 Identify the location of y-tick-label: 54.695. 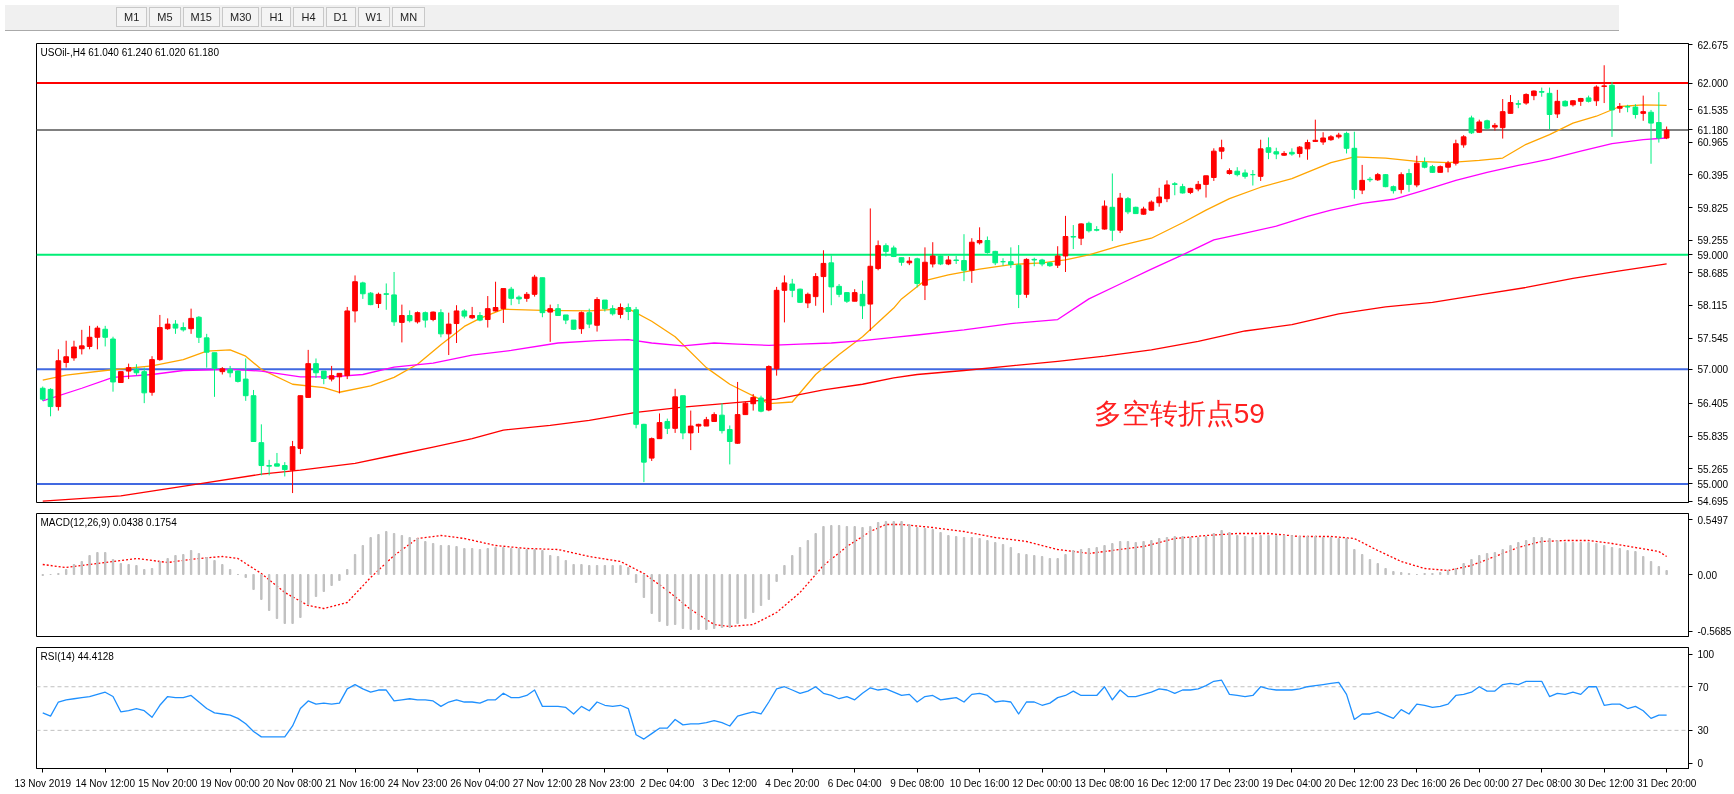
(1713, 502).